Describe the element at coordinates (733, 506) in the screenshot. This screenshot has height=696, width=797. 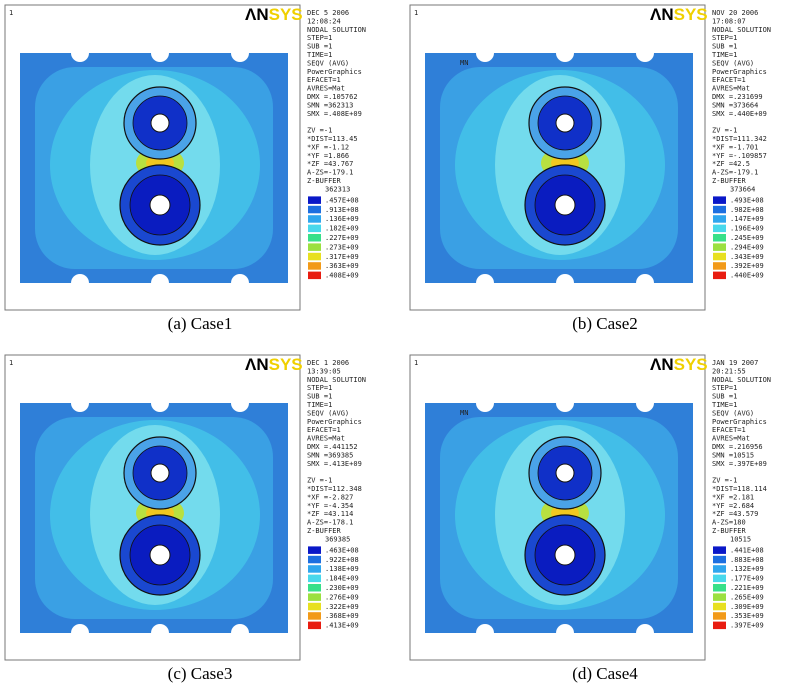
I see `view-line: *YF =2.684` at that location.